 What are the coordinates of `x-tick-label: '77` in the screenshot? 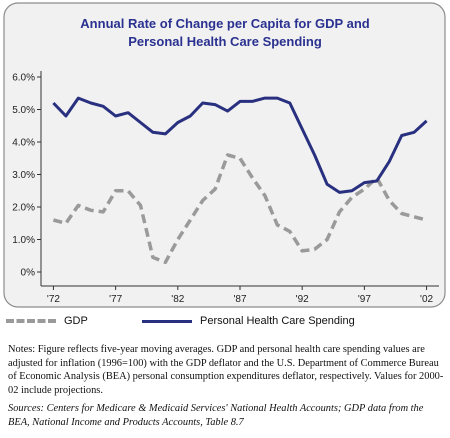 It's located at (115, 299).